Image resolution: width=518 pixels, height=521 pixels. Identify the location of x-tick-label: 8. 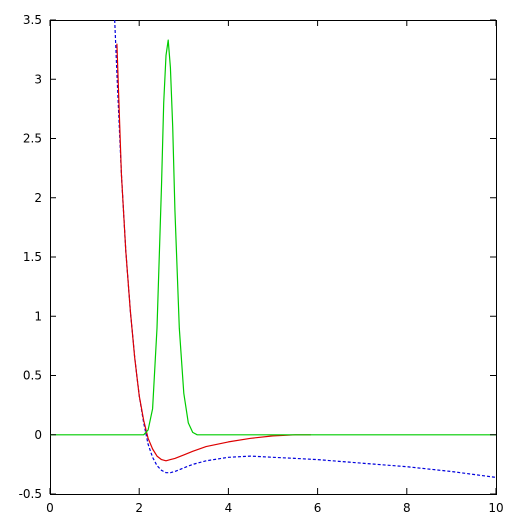
(407, 508).